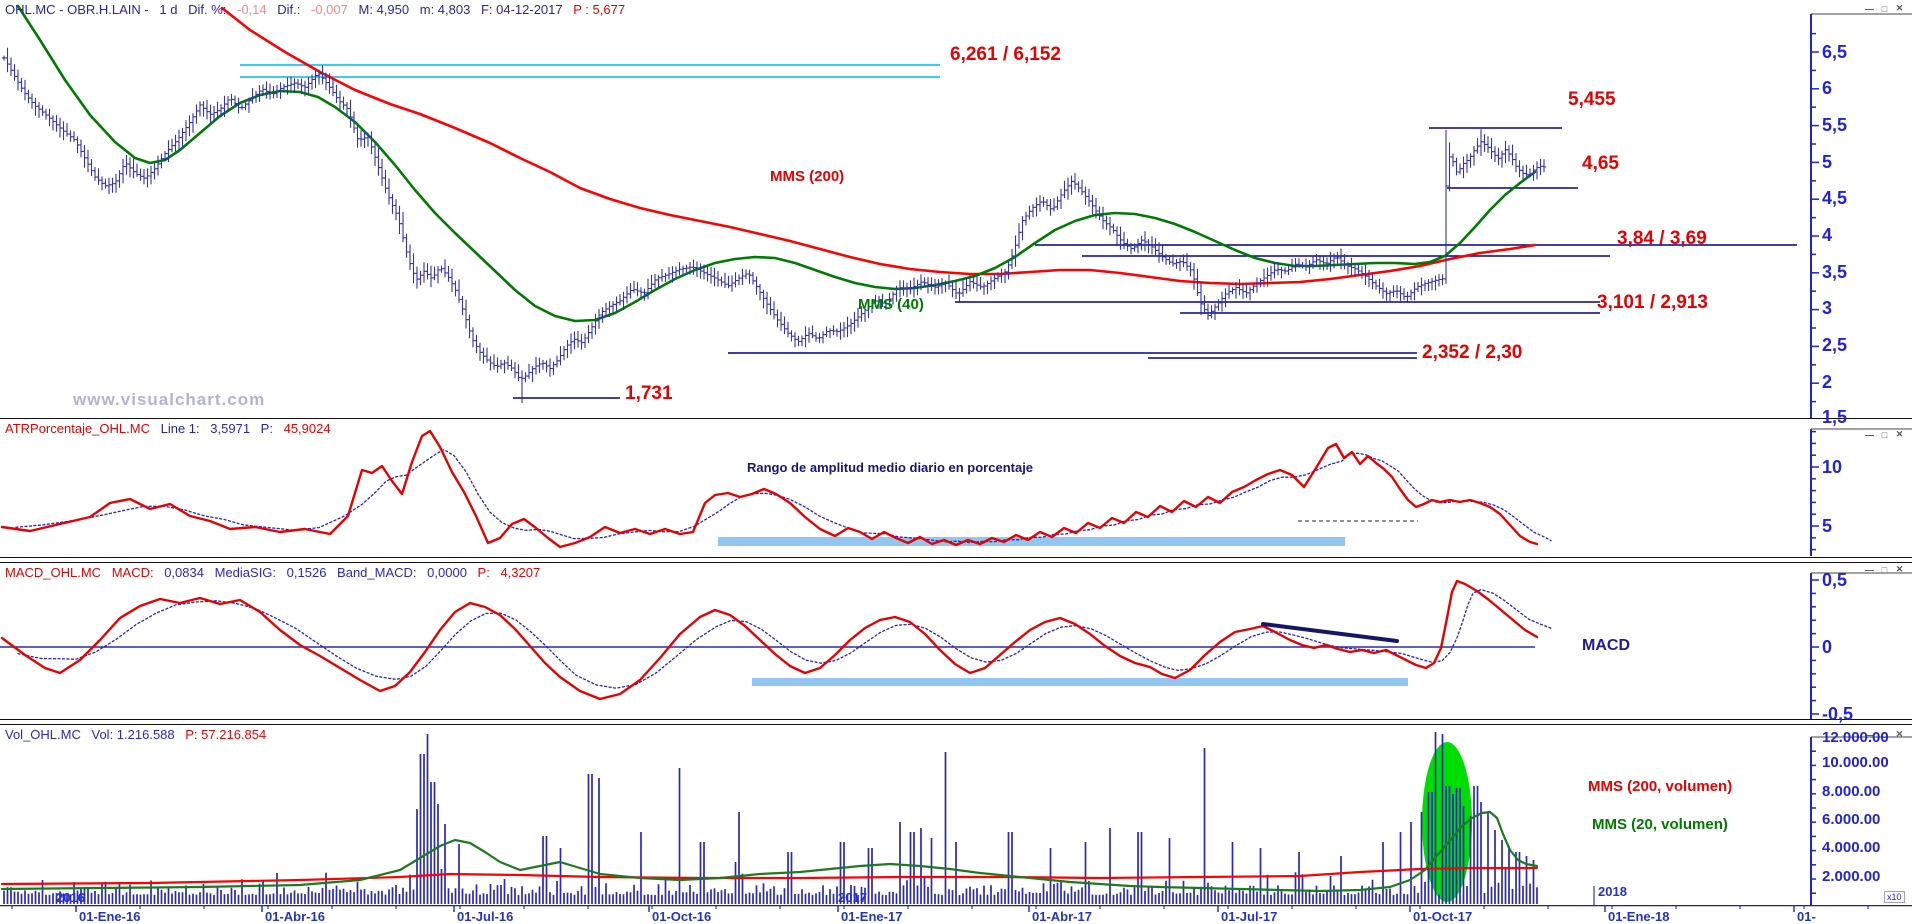  I want to click on dif-pct-value: -0,14, so click(252, 9).